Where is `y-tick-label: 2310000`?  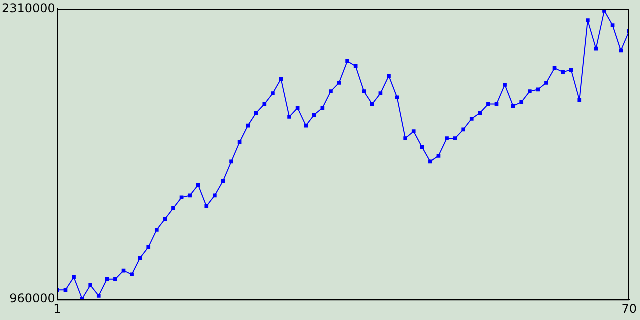
y-tick-label: 2310000 is located at coordinates (29, 8).